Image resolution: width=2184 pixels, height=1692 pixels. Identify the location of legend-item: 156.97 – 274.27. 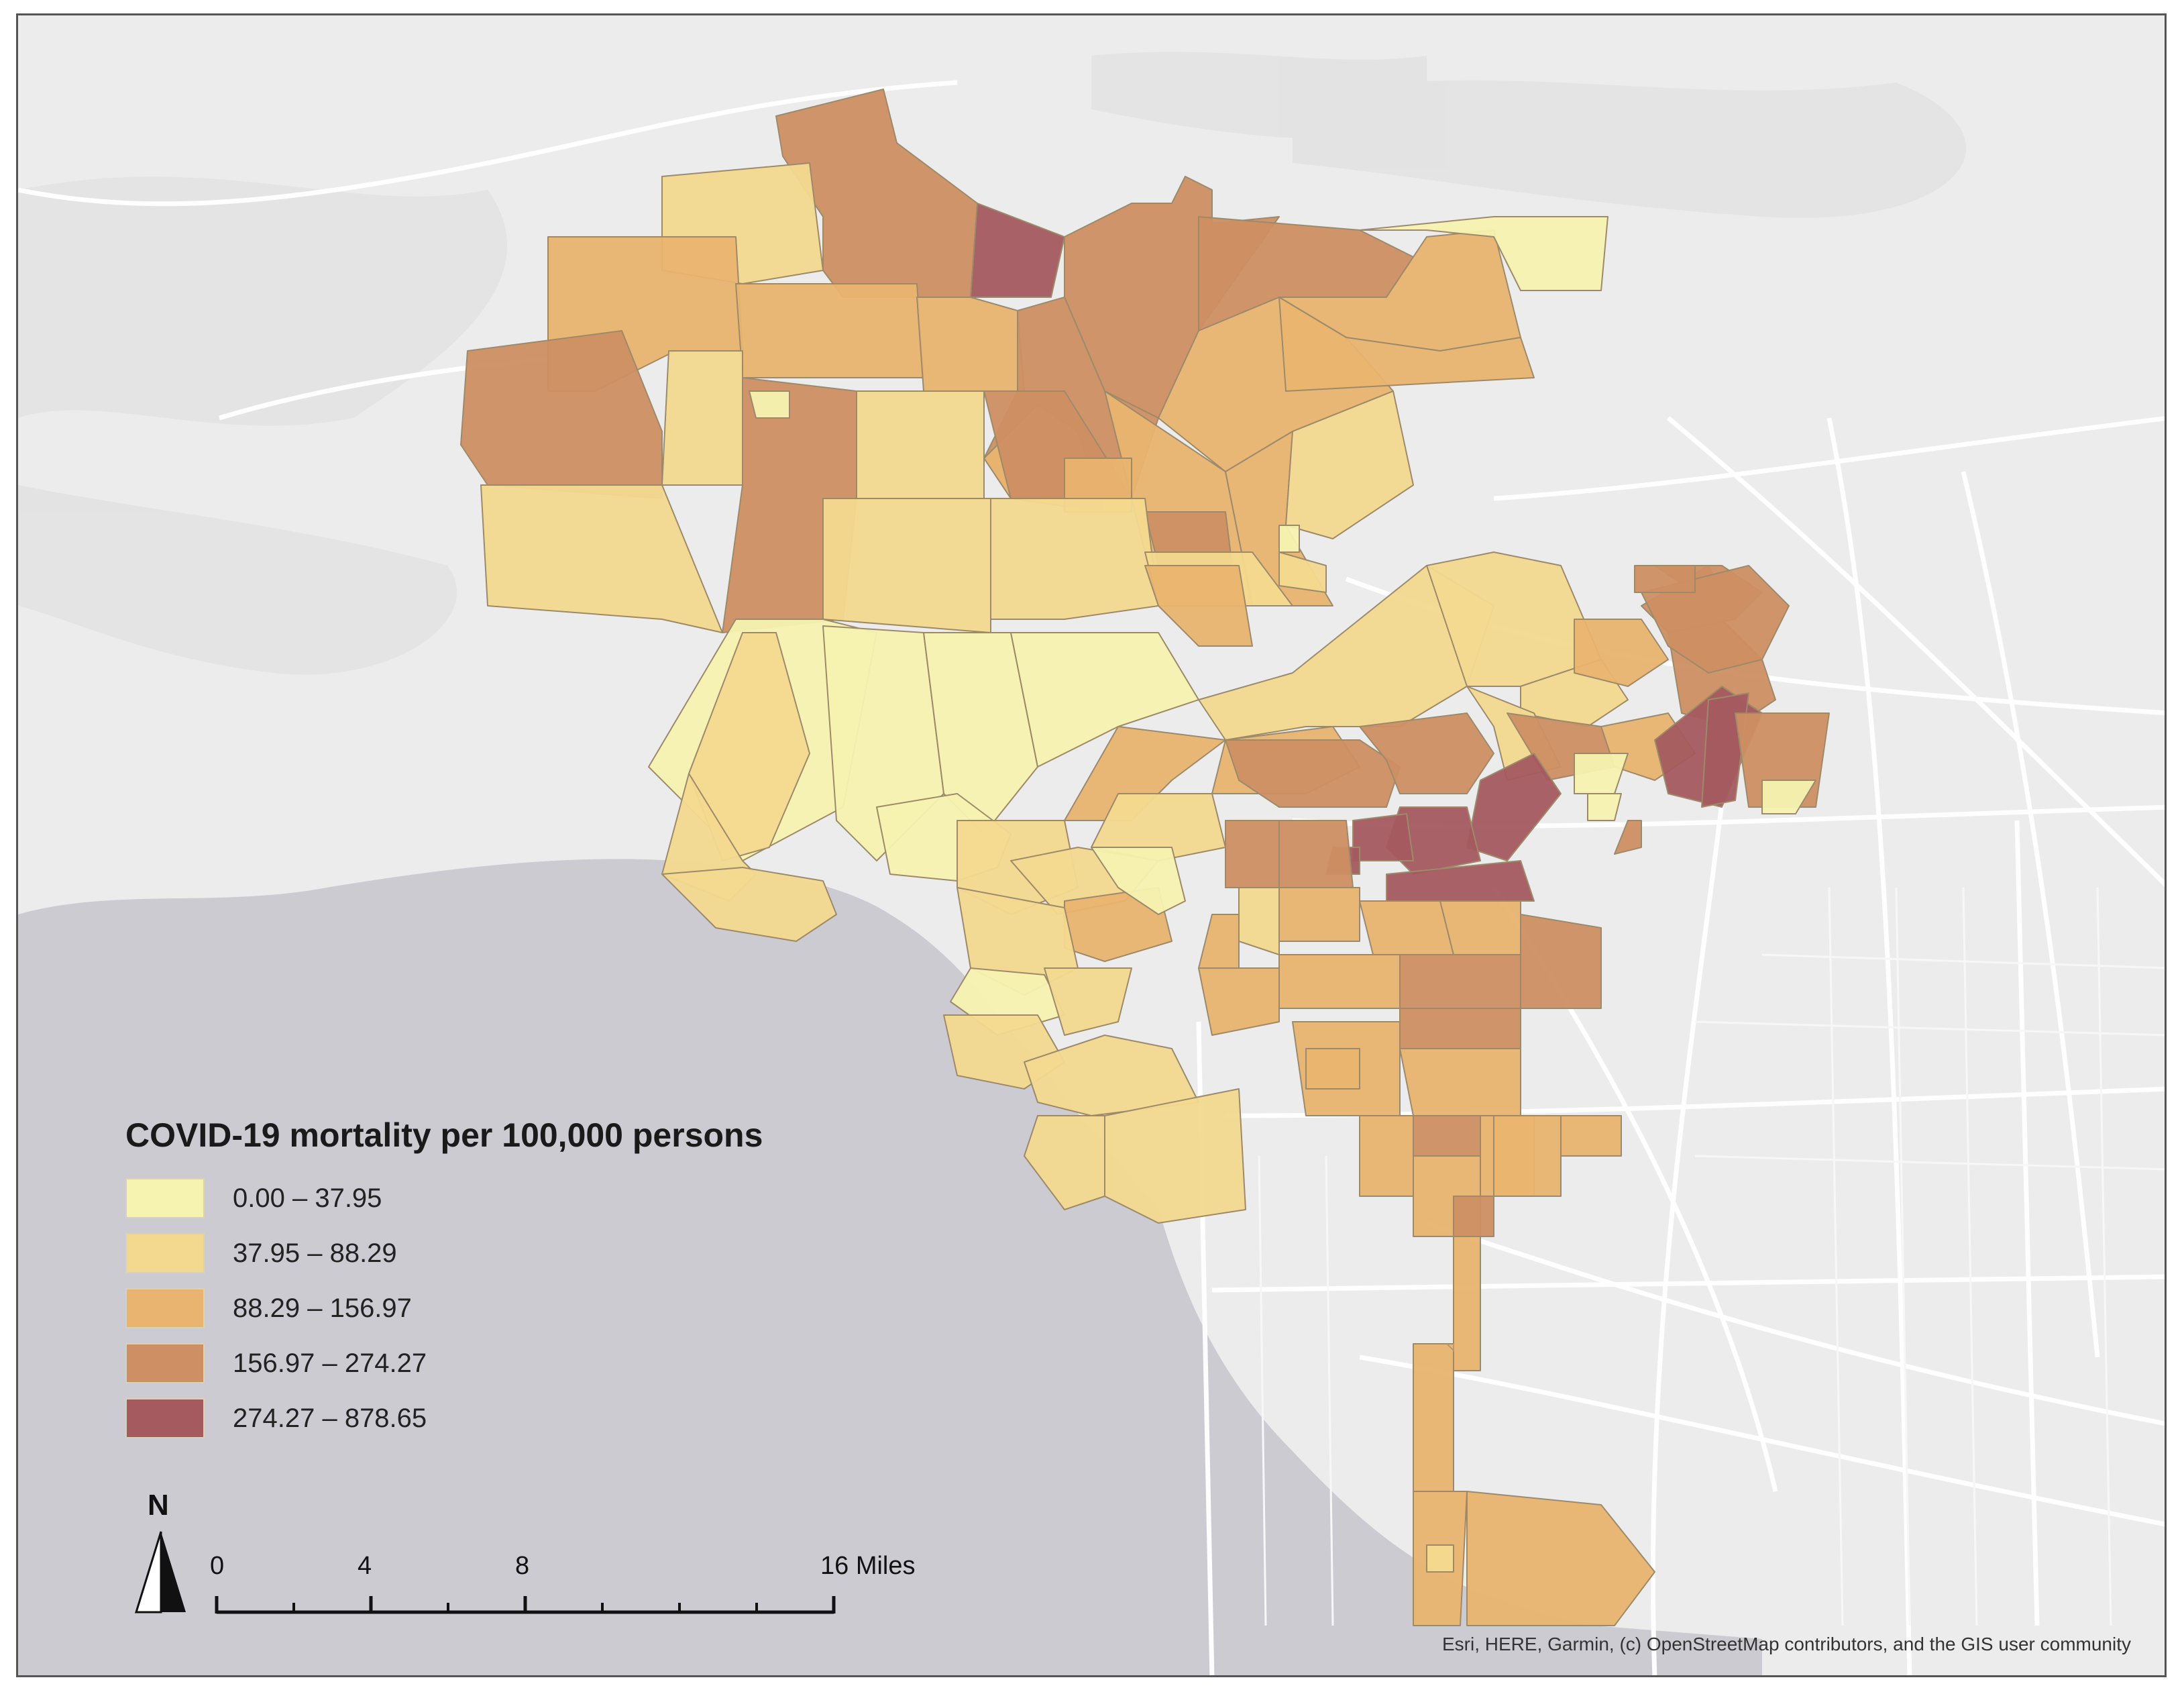
(444, 1363).